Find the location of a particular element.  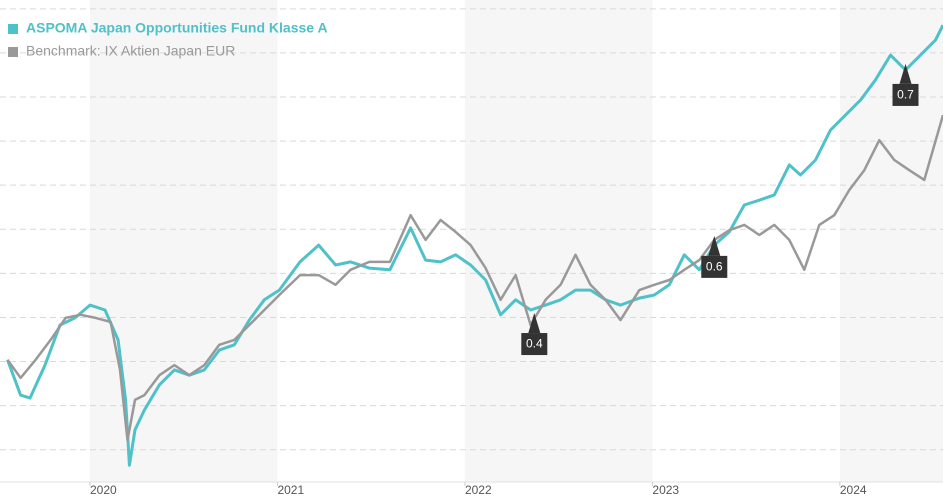

x-tick-label: 2021 is located at coordinates (290, 490).